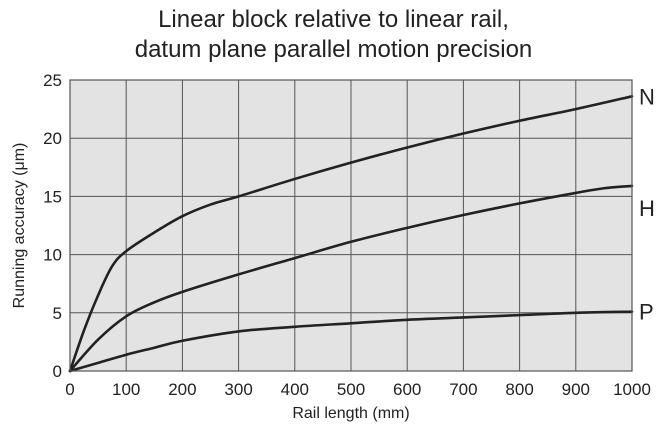  Describe the element at coordinates (333, 19) in the screenshot. I see `chart-title-line-1: Linear block relative to linear rail,` at that location.